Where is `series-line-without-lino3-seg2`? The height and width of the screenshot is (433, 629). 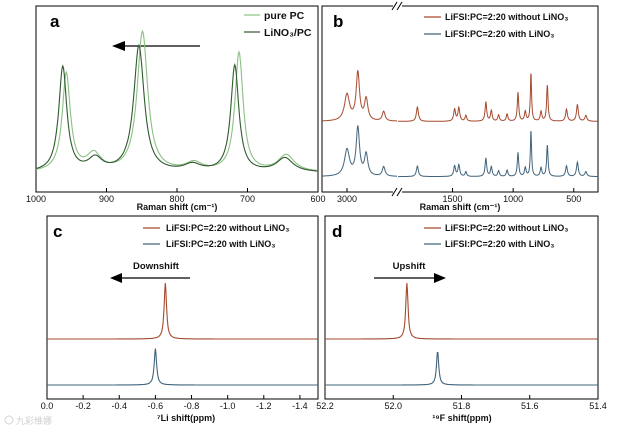 series-line-without-lino3-seg2 is located at coordinates (498, 97).